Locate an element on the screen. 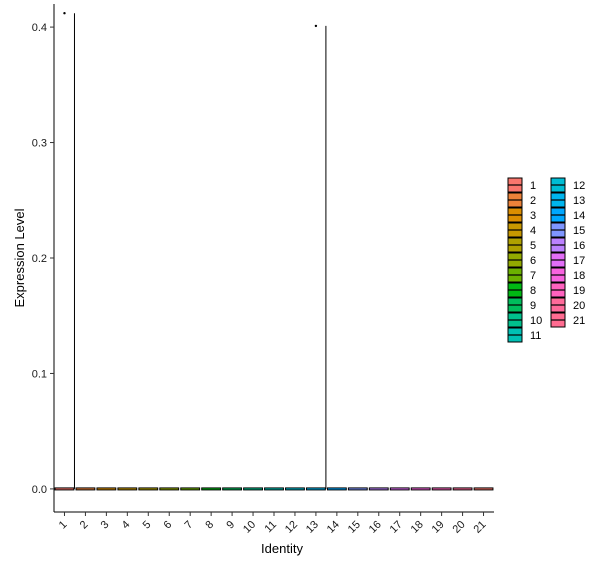  x-tick-label: 2 is located at coordinates (84, 525).